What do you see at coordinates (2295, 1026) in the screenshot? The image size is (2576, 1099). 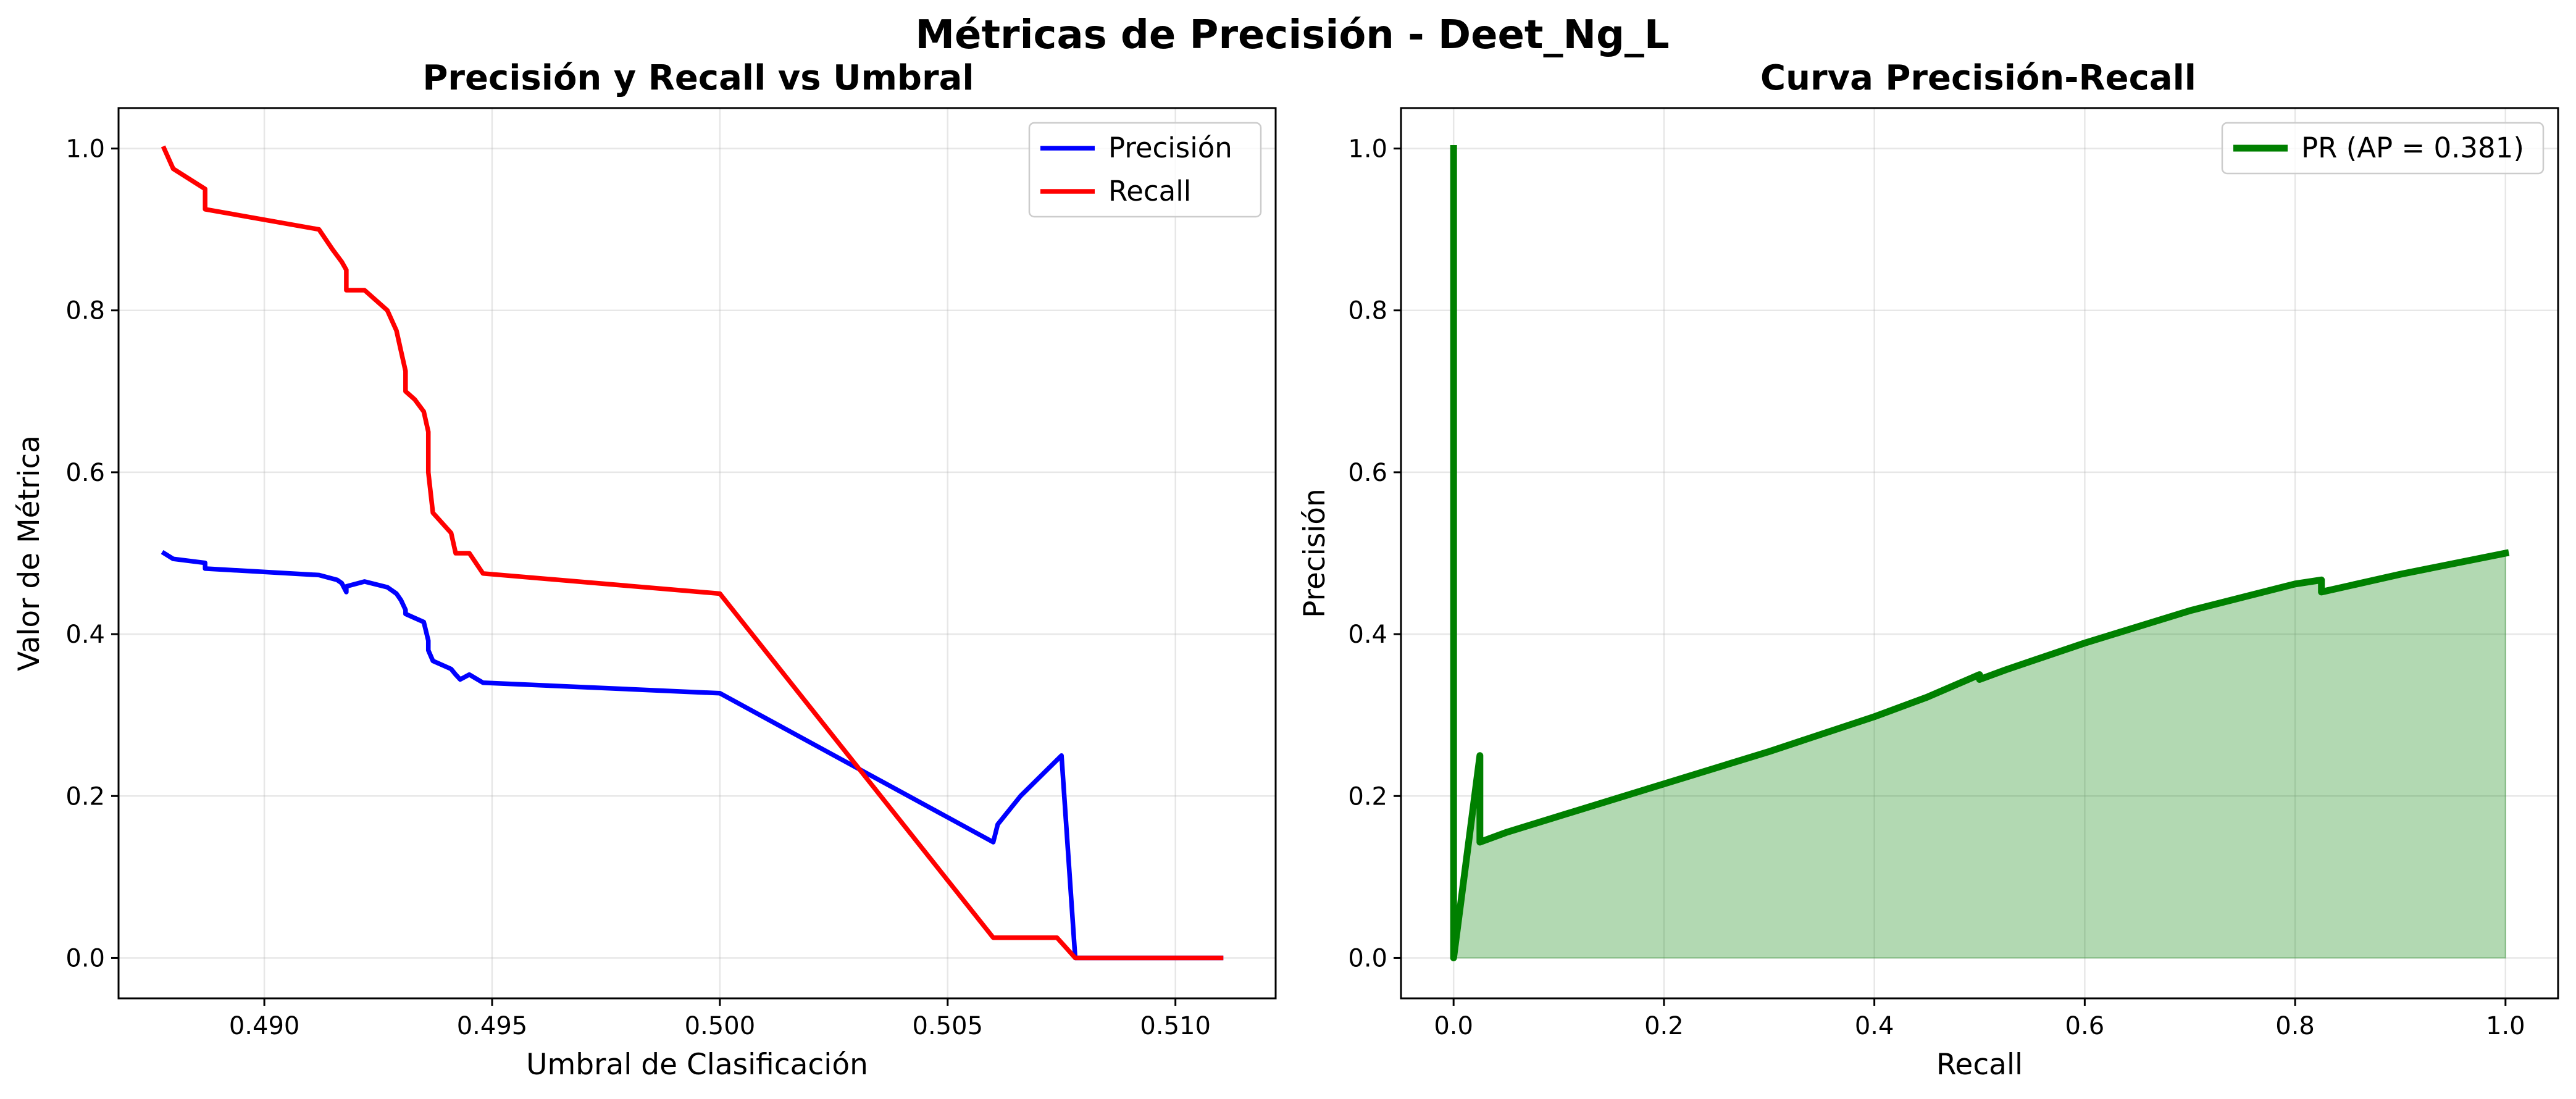 I see `x-tick-label: 0.8` at bounding box center [2295, 1026].